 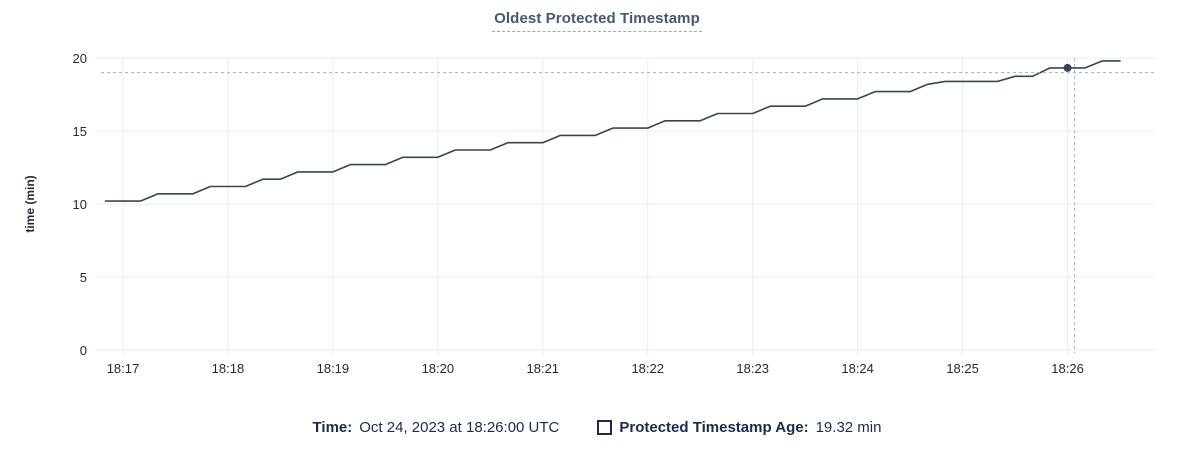 What do you see at coordinates (752, 368) in the screenshot?
I see `x-tick-label: 18:23` at bounding box center [752, 368].